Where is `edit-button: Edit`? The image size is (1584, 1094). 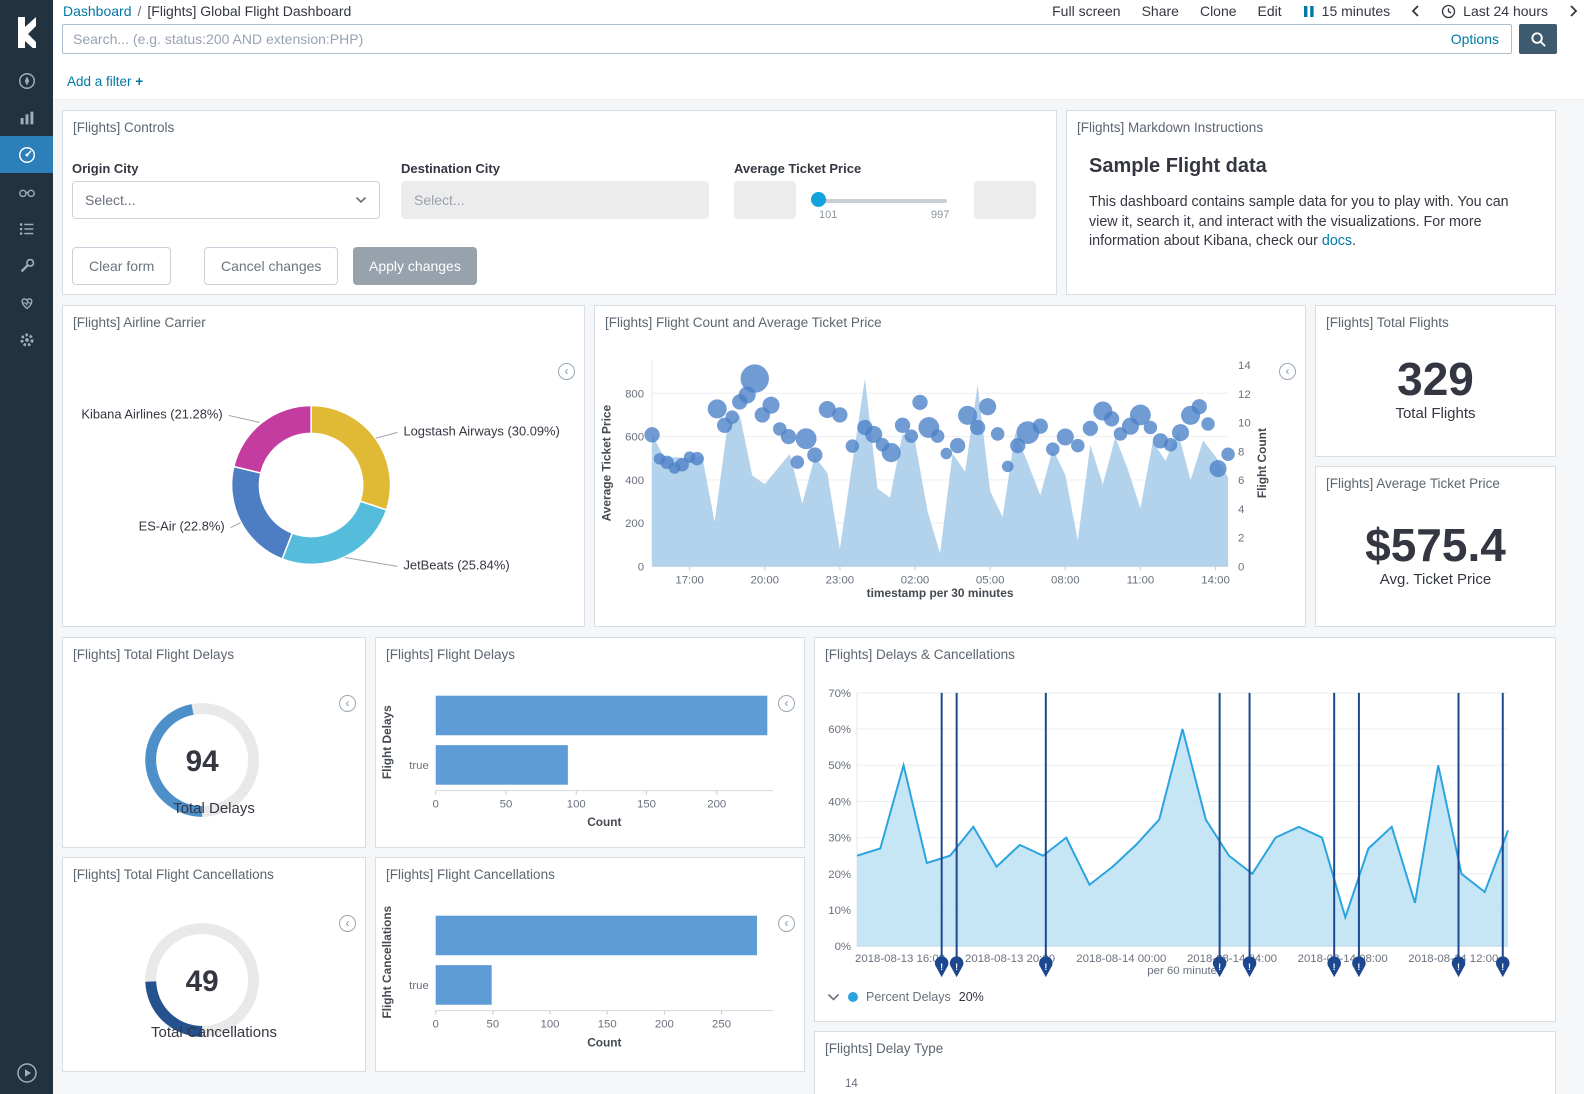
edit-button: Edit is located at coordinates (1269, 11).